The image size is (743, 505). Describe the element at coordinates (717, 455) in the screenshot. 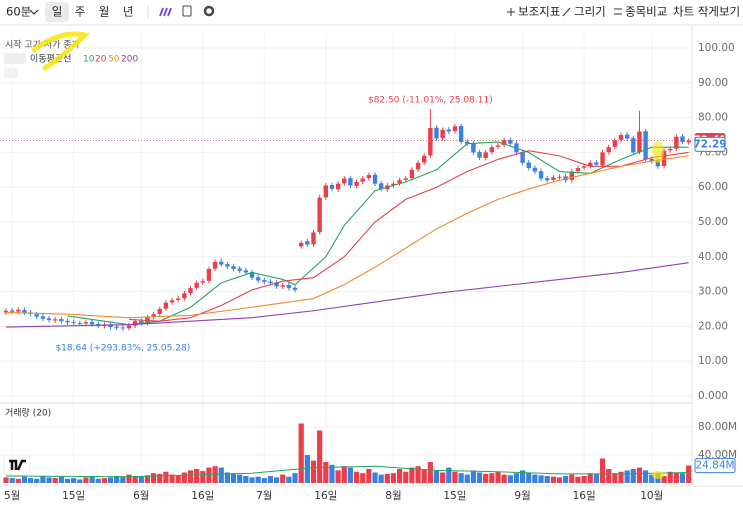

I see `y-tick-label: 40.00M` at that location.